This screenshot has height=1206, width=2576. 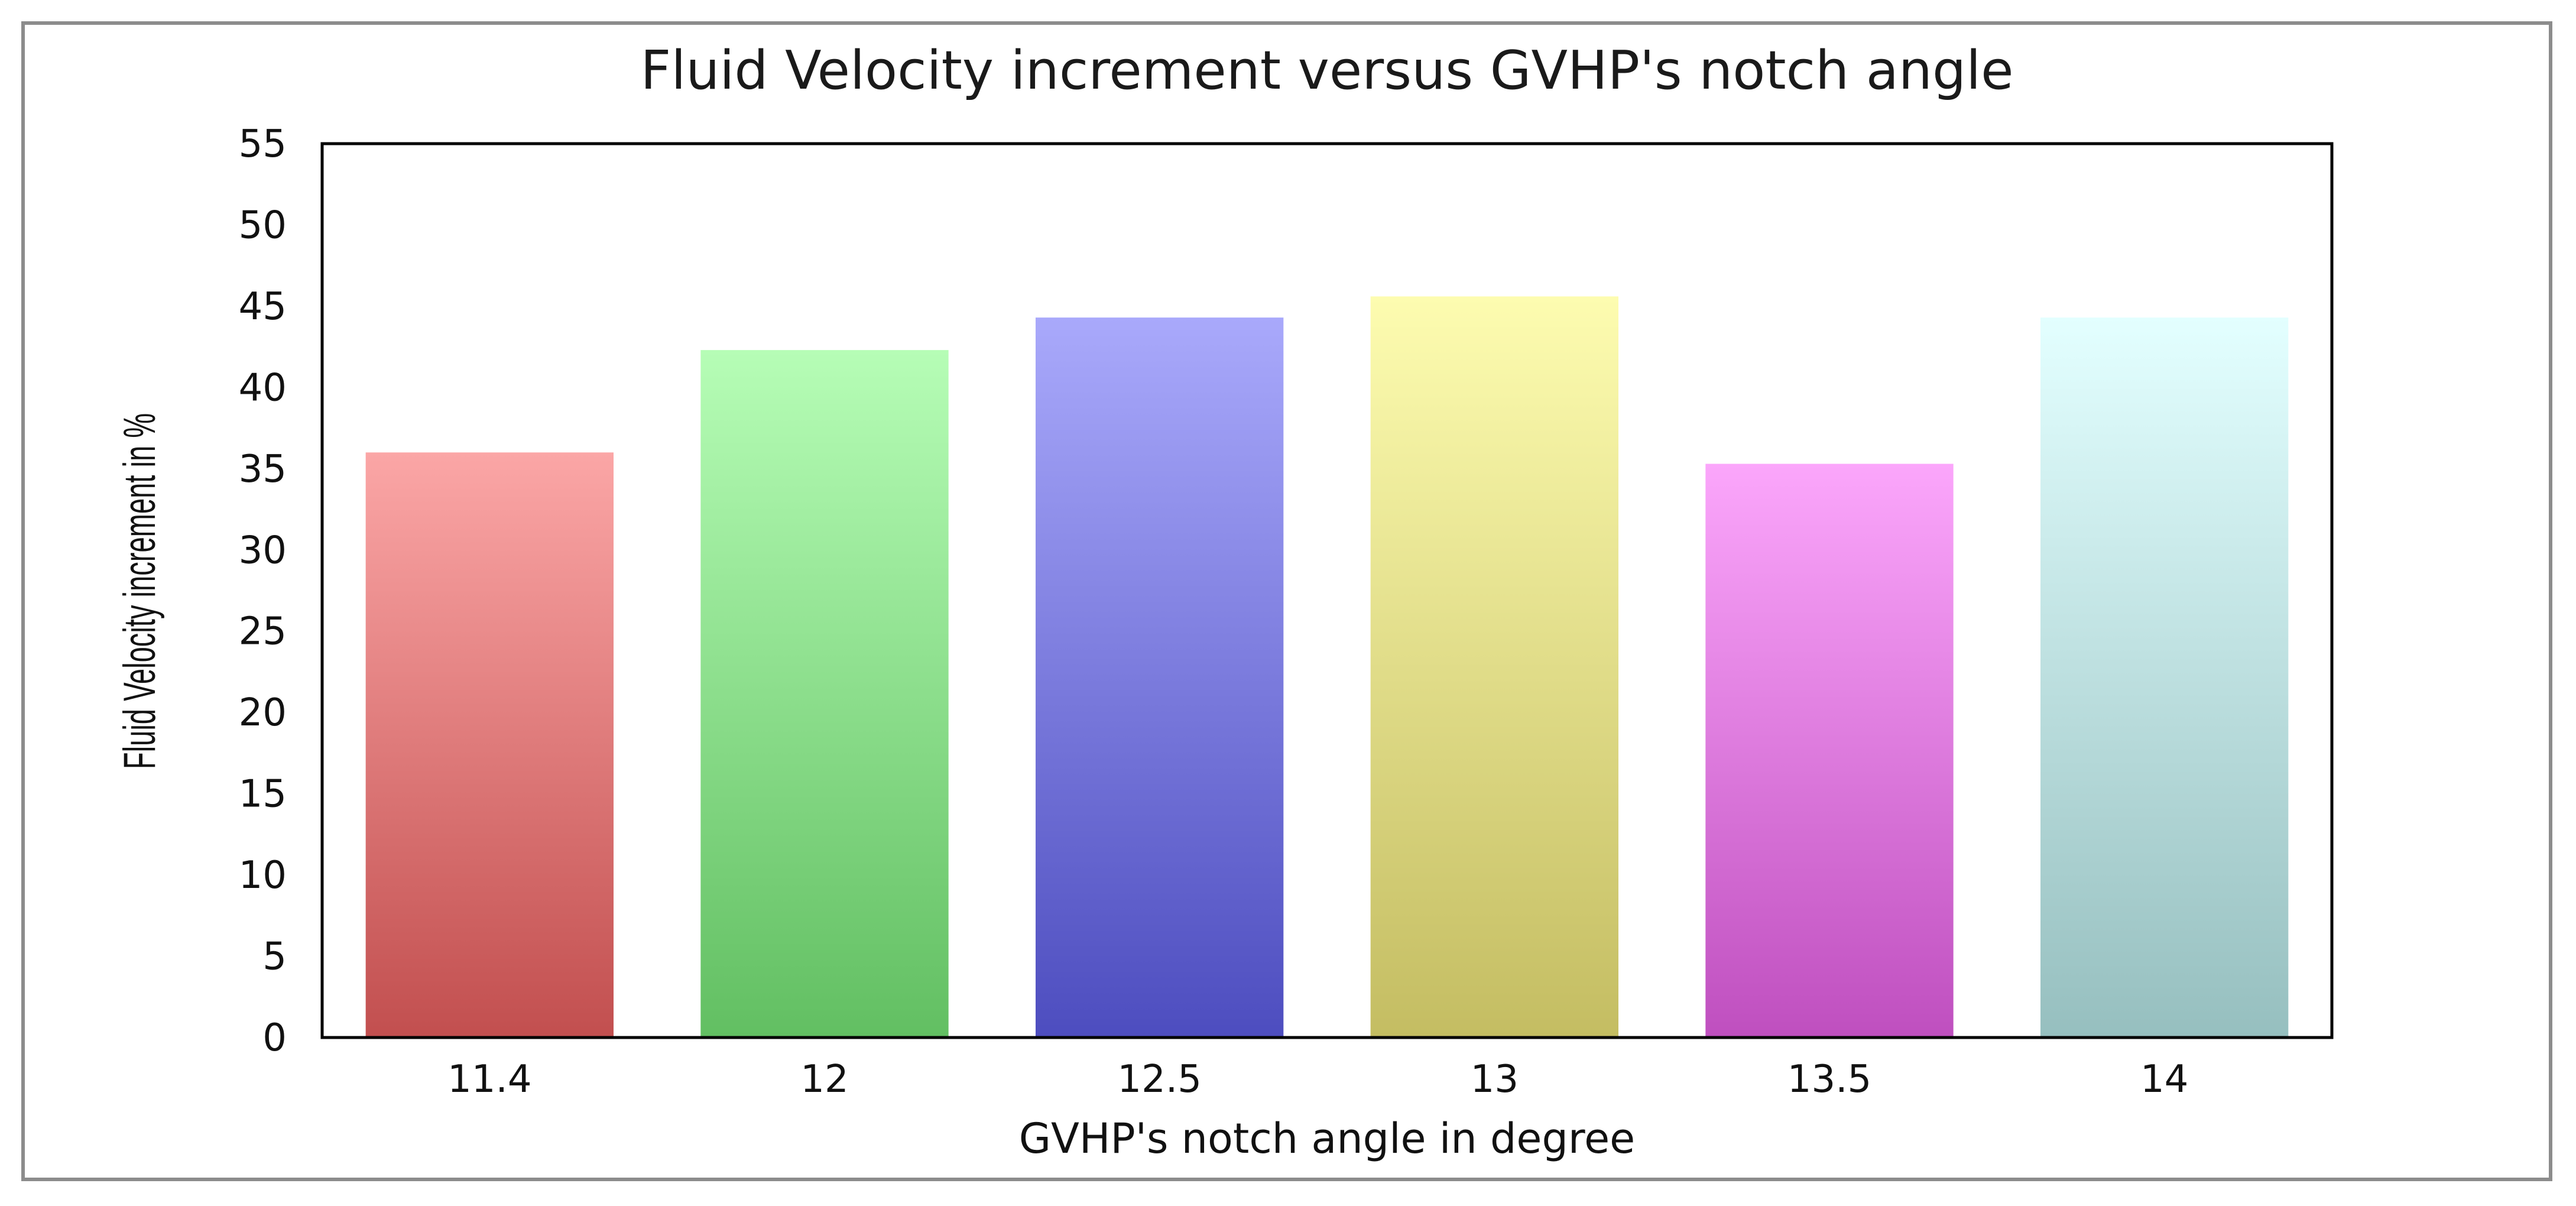 I want to click on x-tick-label: 11.4, so click(x=489, y=1079).